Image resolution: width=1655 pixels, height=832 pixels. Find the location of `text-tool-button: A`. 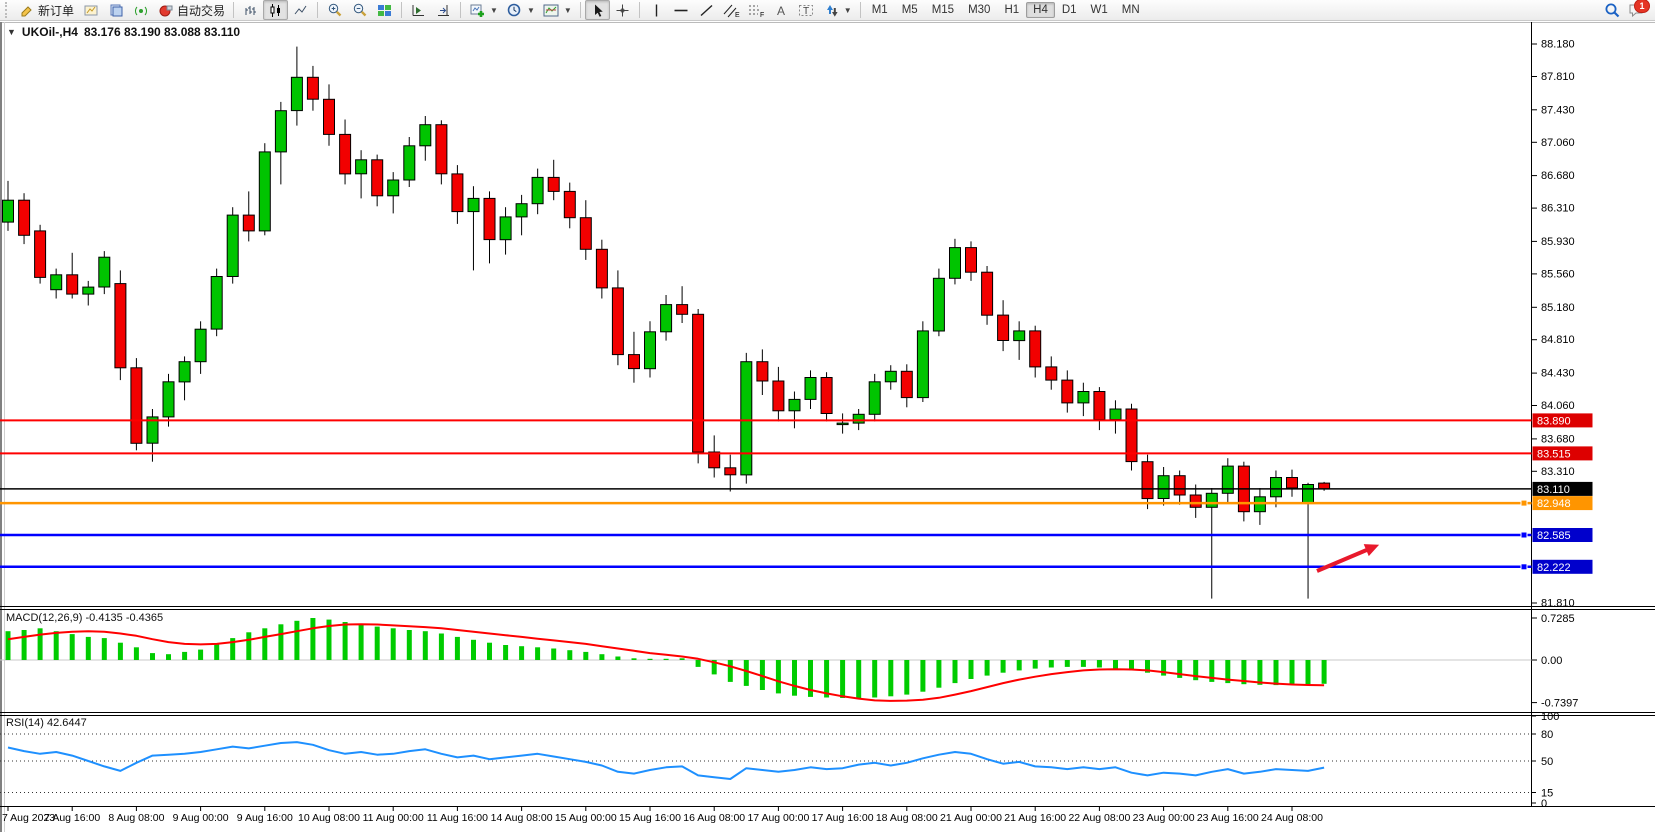

text-tool-button: A is located at coordinates (781, 10).